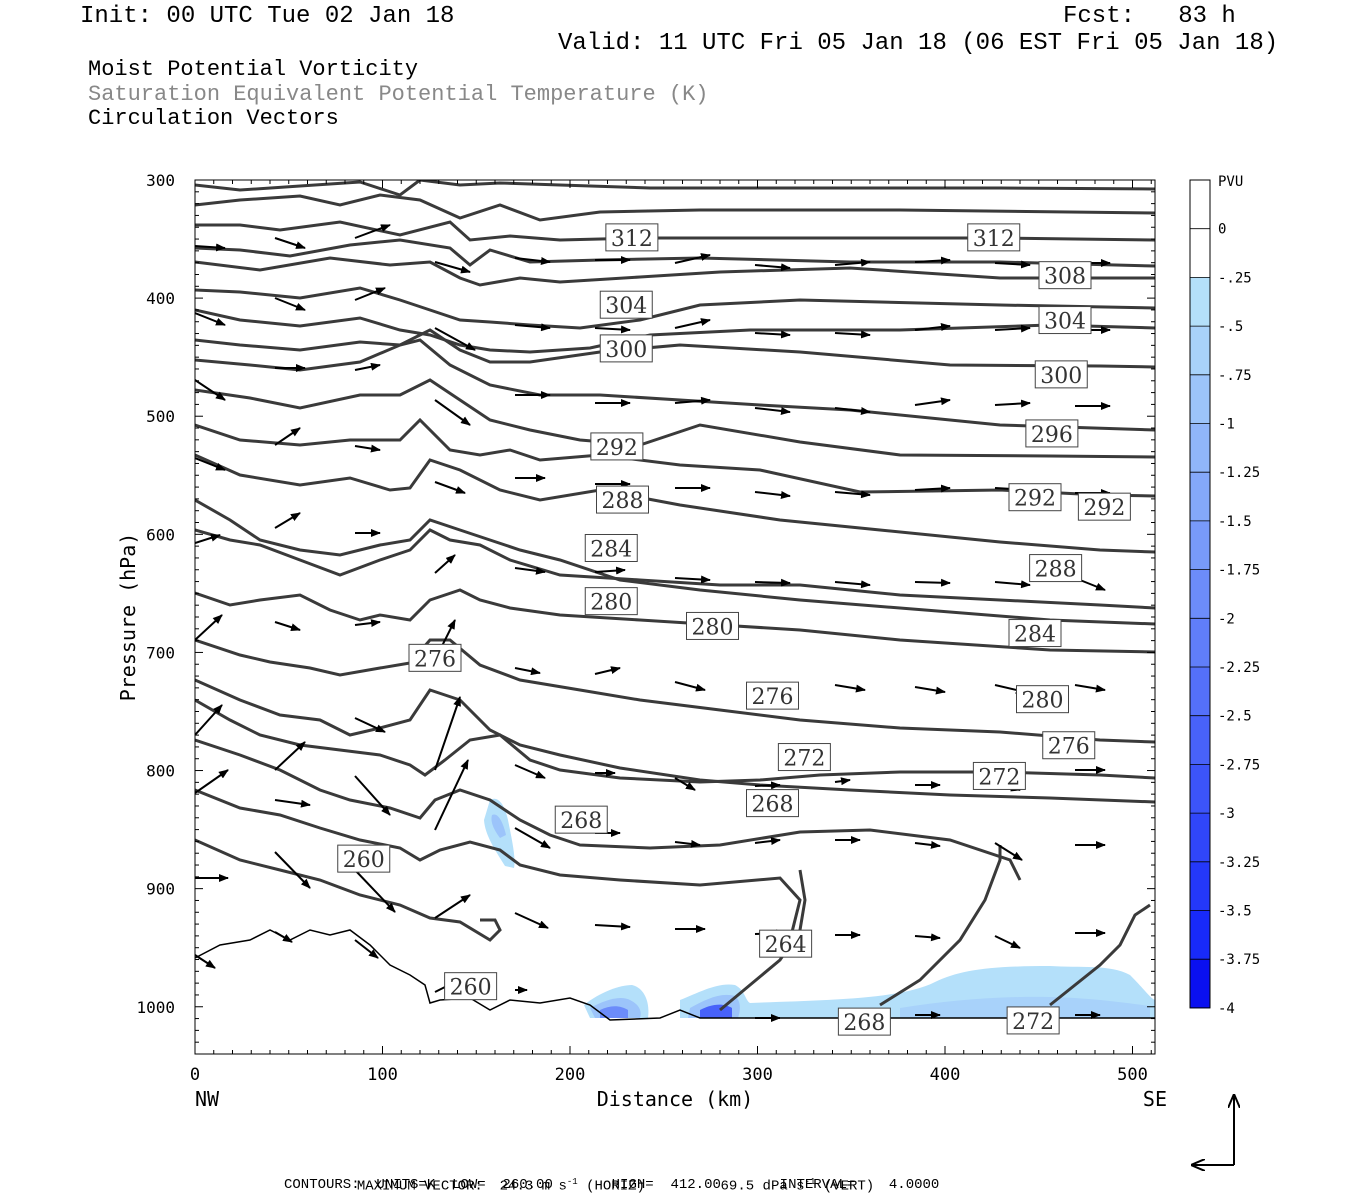  Describe the element at coordinates (762, 1186) in the screenshot. I see `max-vert-value: 69.5 dPa s` at that location.